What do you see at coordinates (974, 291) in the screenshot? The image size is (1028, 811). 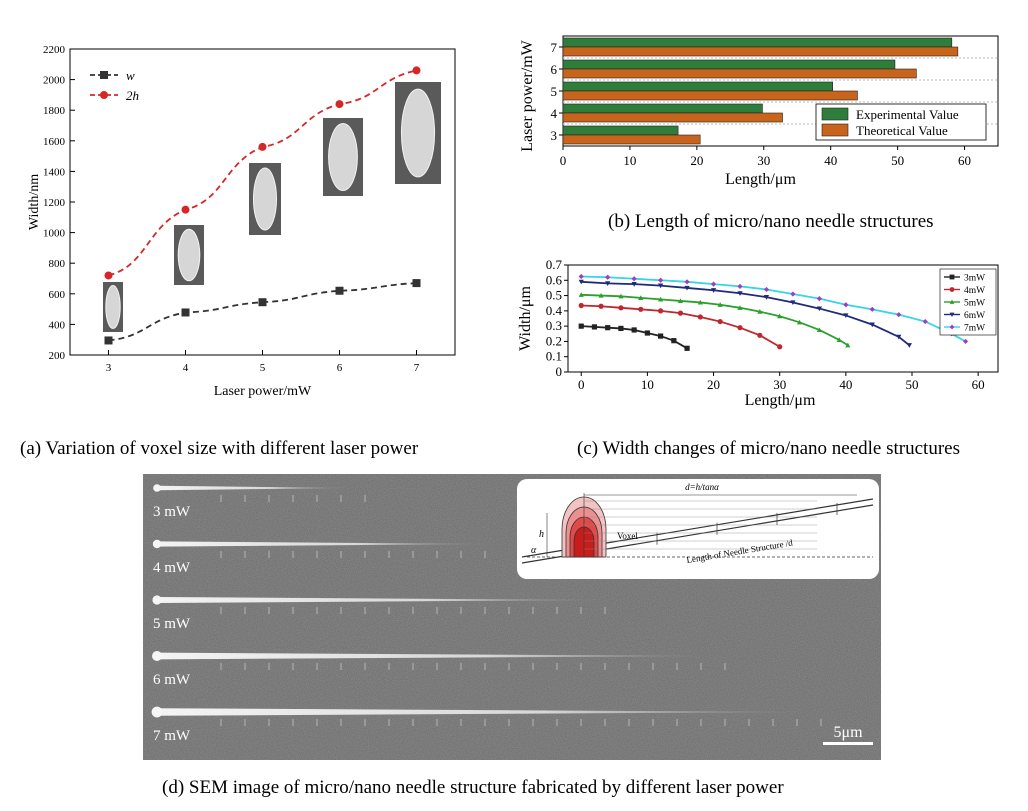 I see `legend-label: 4mW` at bounding box center [974, 291].